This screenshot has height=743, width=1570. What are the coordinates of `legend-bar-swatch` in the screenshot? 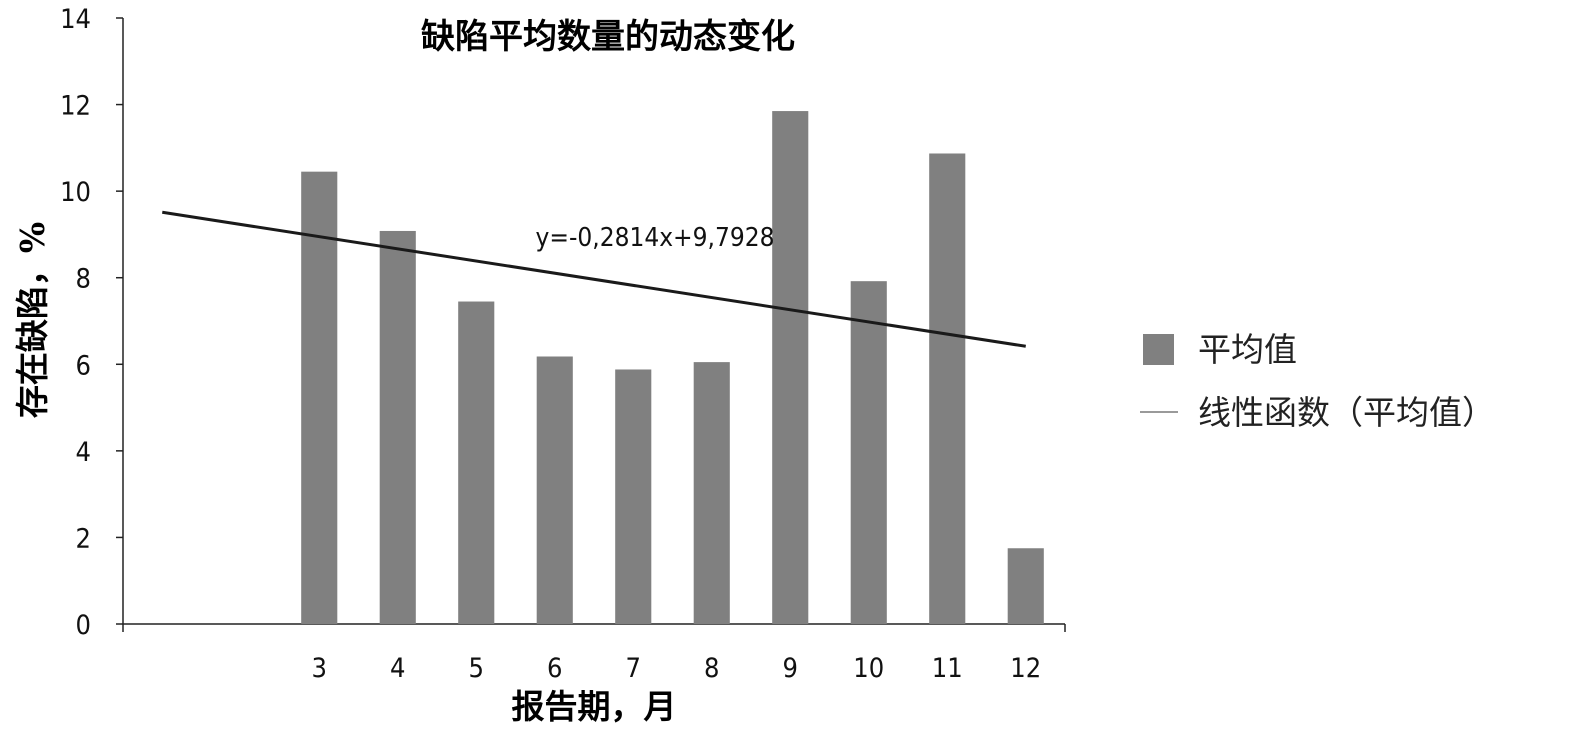 It's located at (1158, 349).